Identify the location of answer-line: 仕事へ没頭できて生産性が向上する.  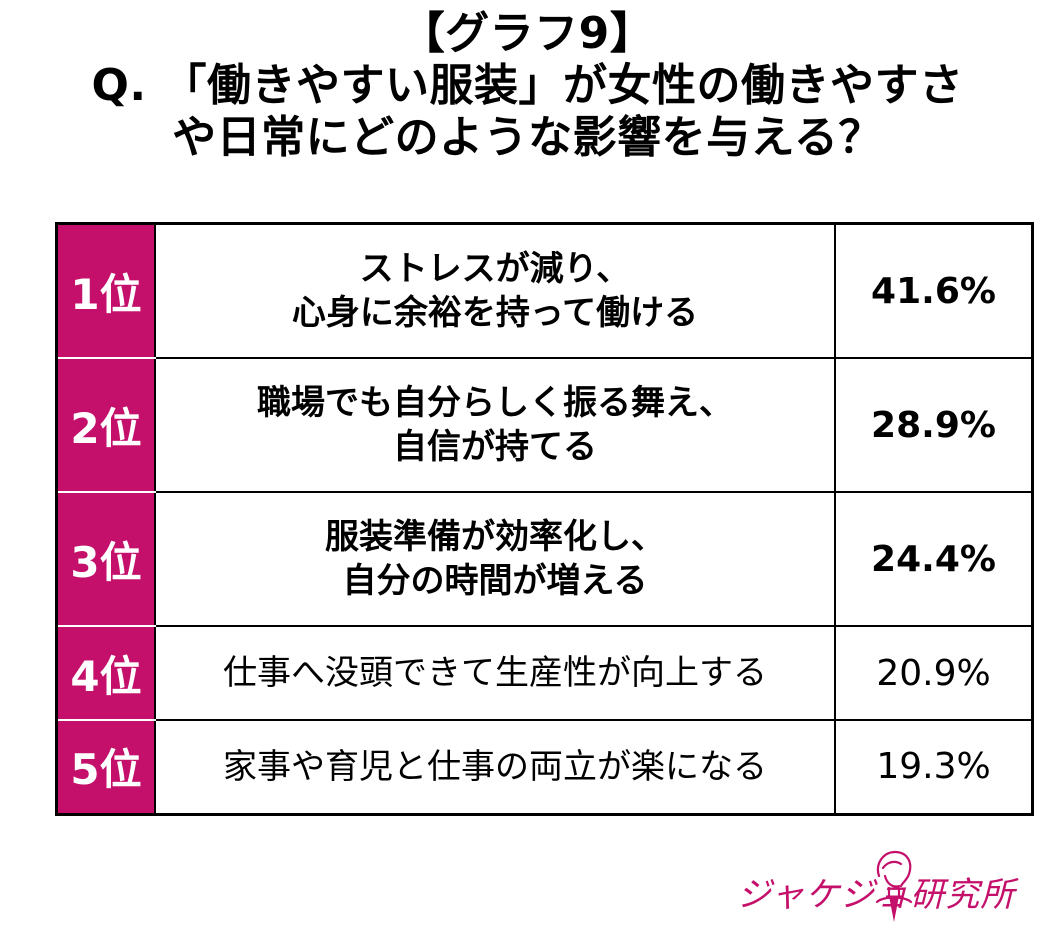
(495, 673).